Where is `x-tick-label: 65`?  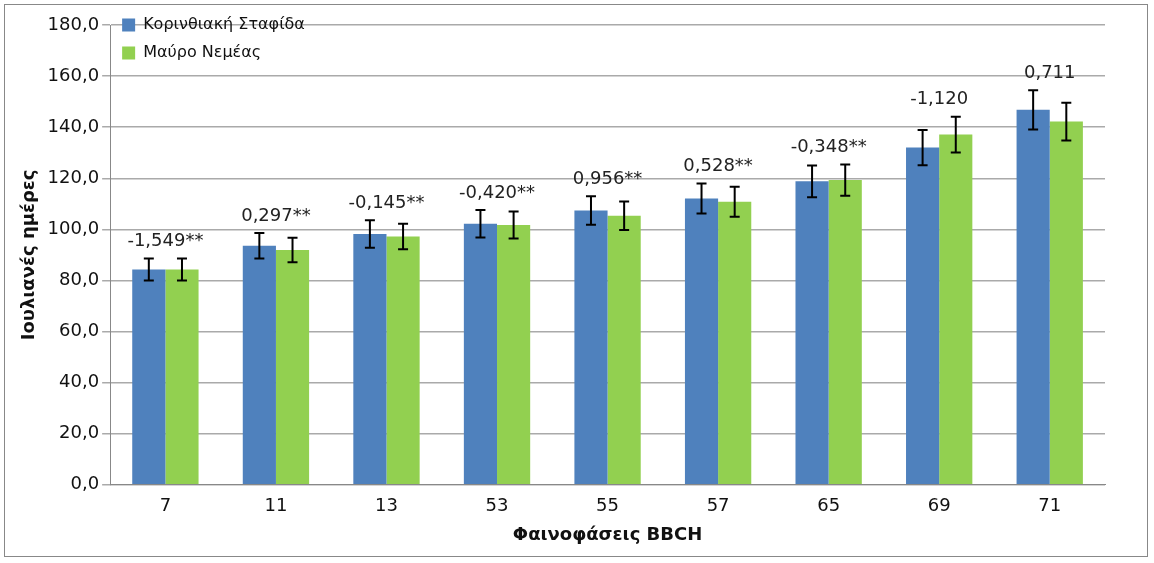 x-tick-label: 65 is located at coordinates (829, 505).